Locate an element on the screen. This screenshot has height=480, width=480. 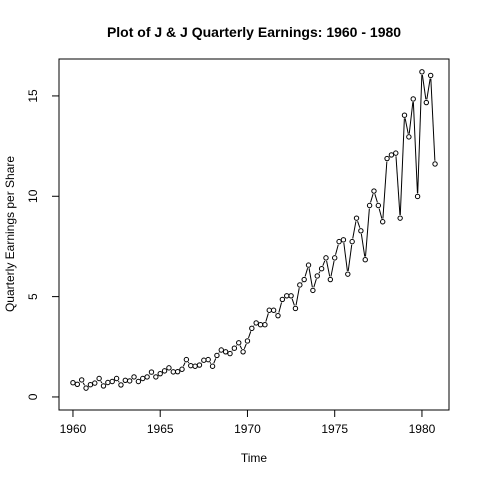
x-tick-label: 1960 is located at coordinates (73, 429).